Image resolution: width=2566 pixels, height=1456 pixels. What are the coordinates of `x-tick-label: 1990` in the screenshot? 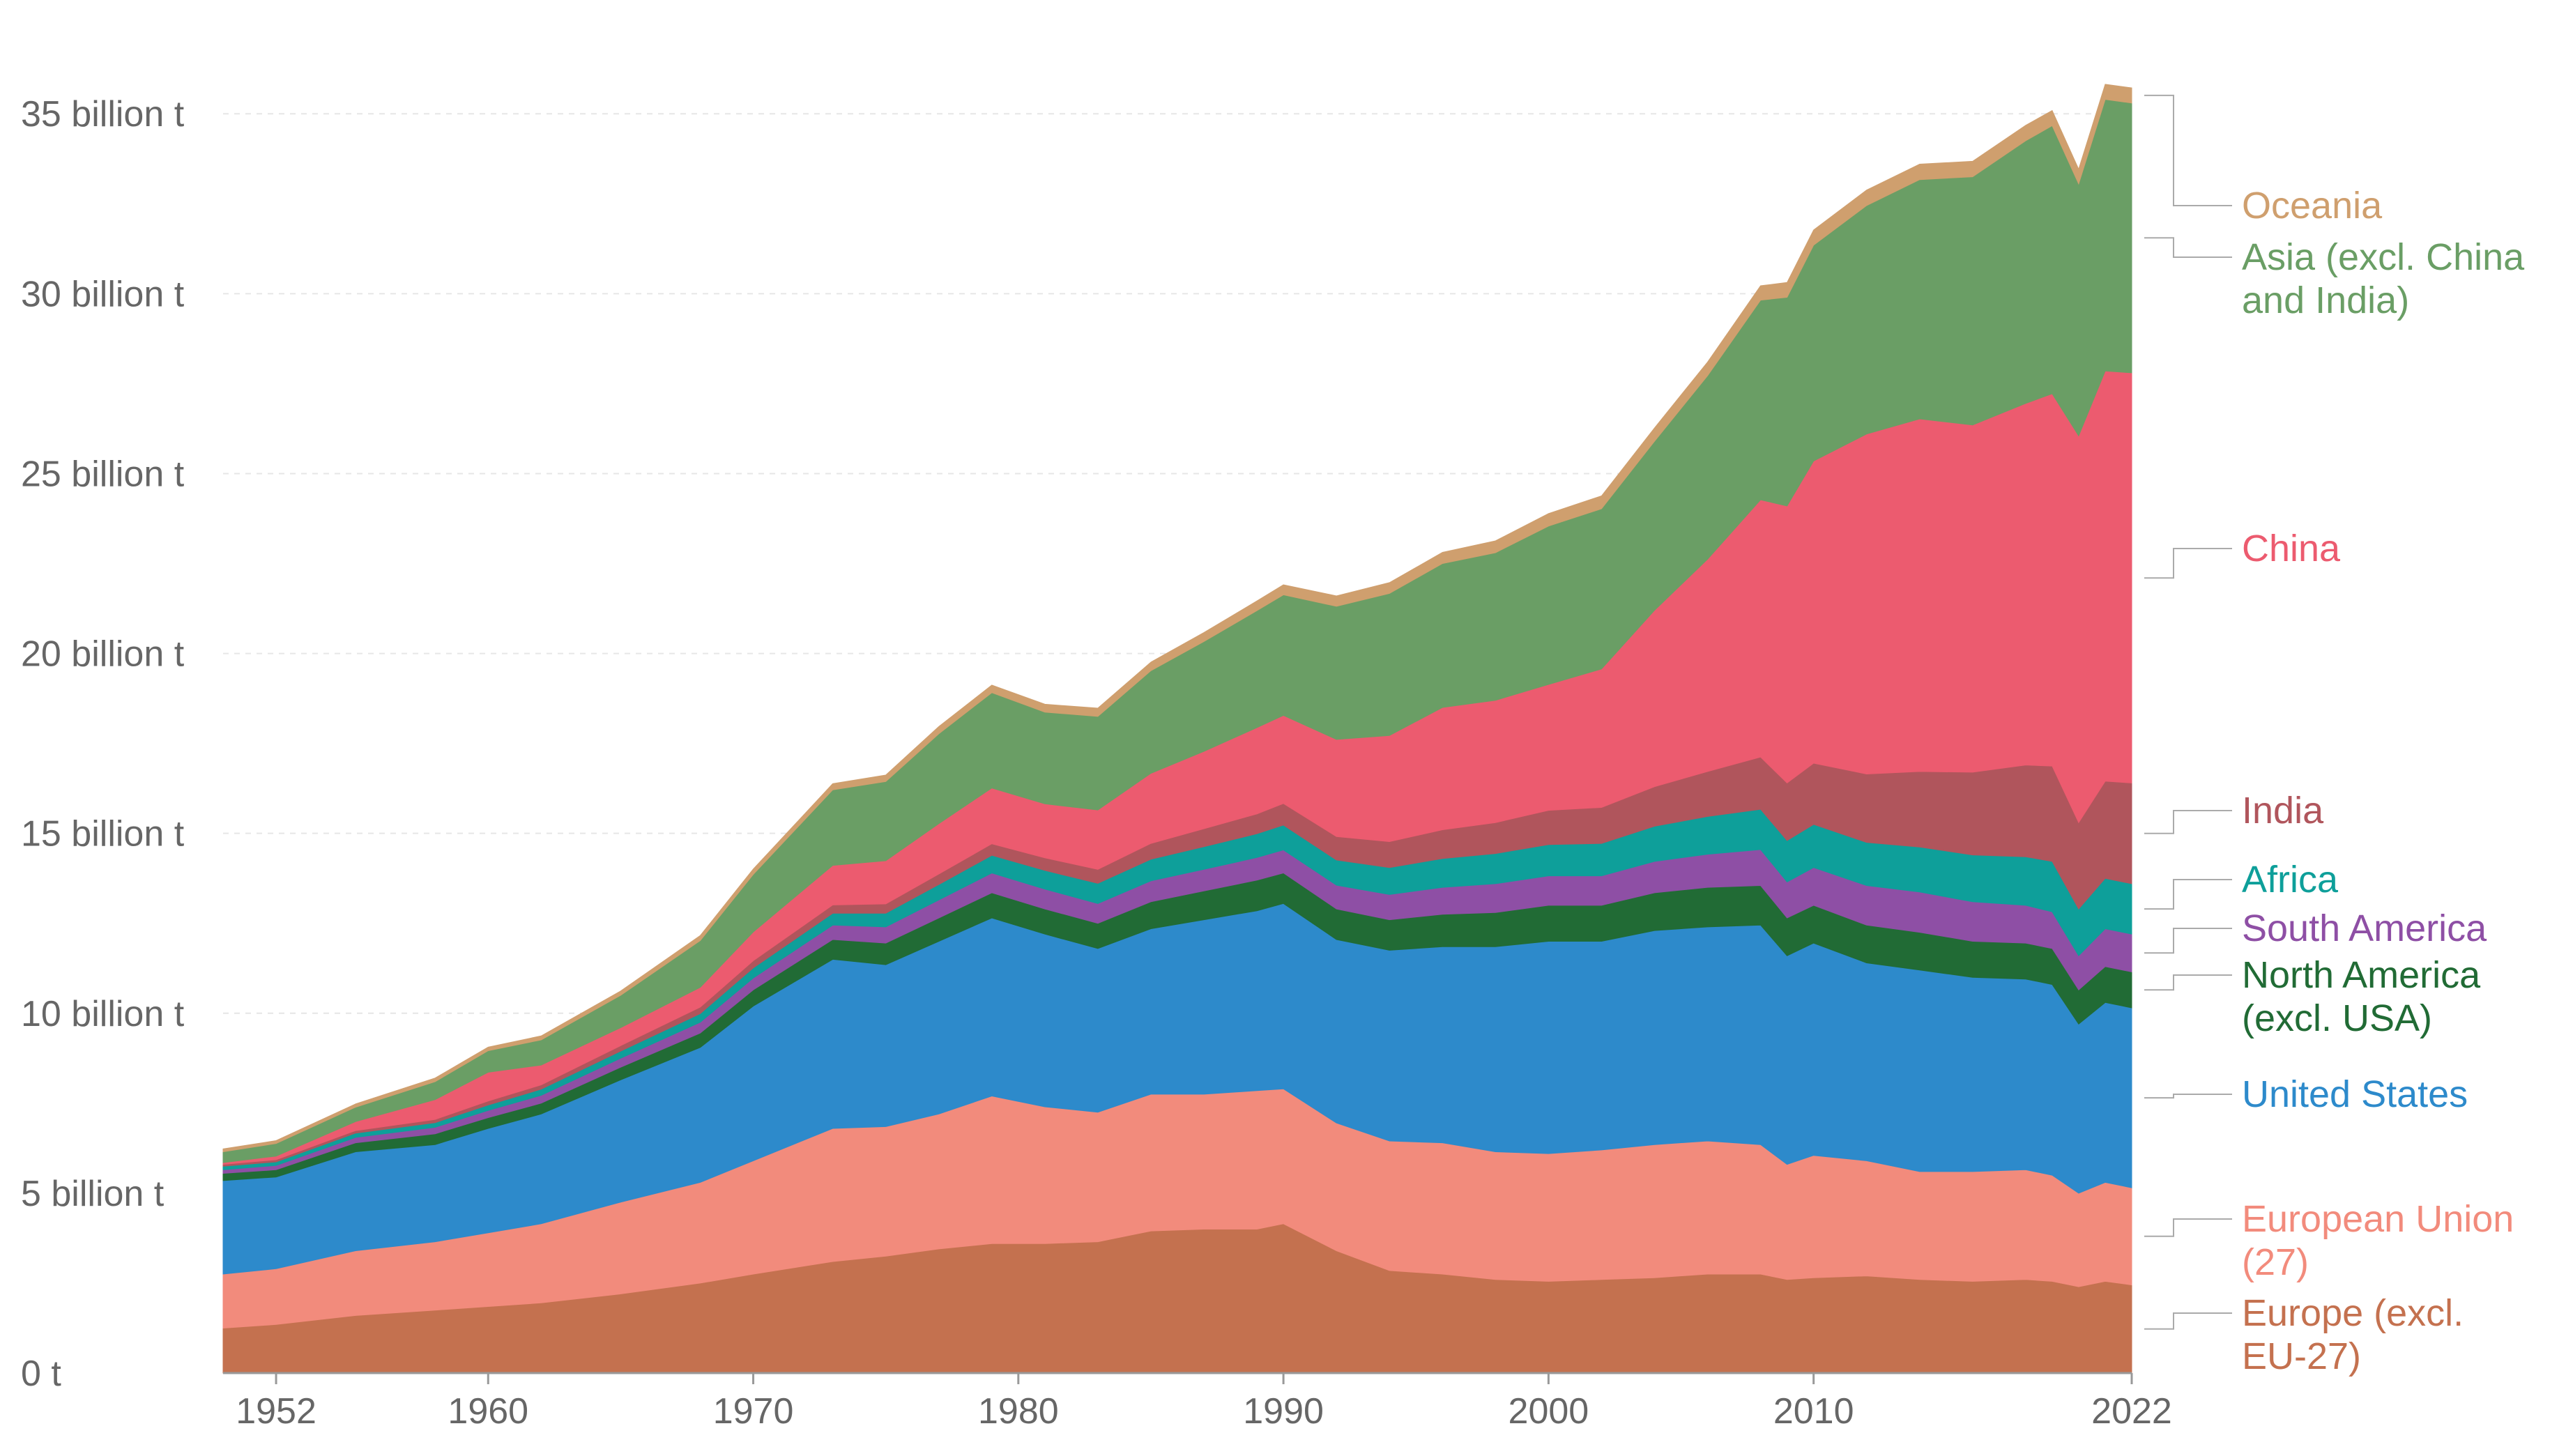 It's located at (1283, 1412).